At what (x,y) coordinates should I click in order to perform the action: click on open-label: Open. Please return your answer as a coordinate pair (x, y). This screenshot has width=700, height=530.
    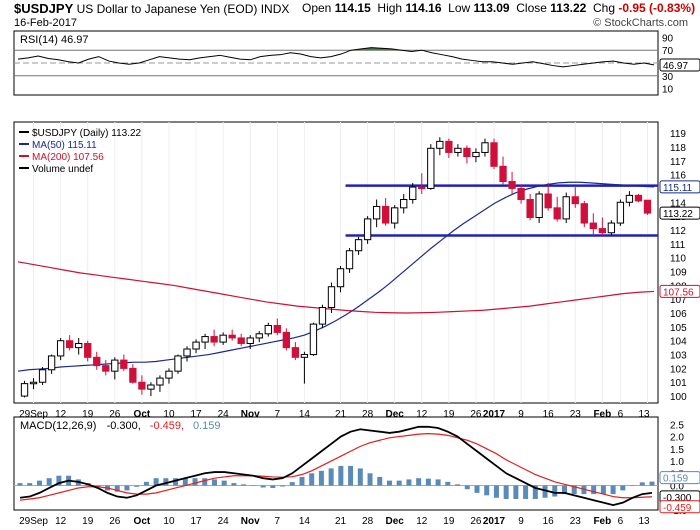
    Looking at the image, I should click on (317, 8).